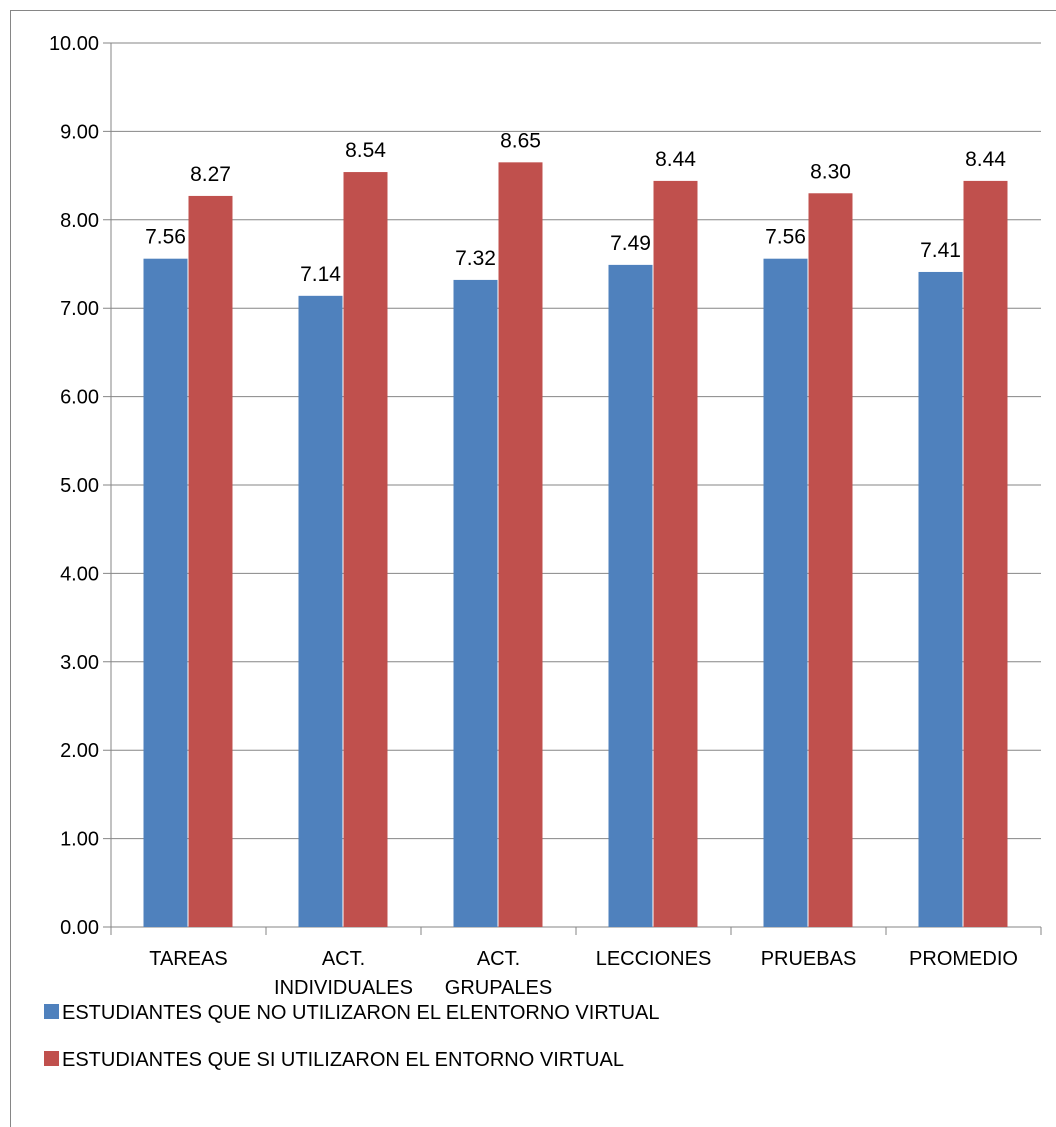 The height and width of the screenshot is (1127, 1056). Describe the element at coordinates (188, 959) in the screenshot. I see `x-tick-label: TAREAS` at that location.